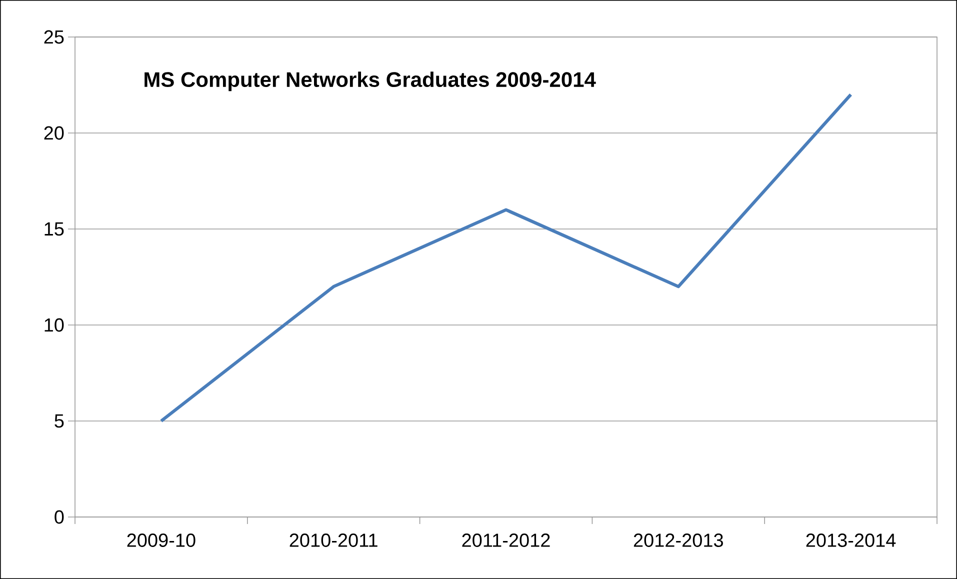  I want to click on x-tick-label: 2013-2014, so click(851, 540).